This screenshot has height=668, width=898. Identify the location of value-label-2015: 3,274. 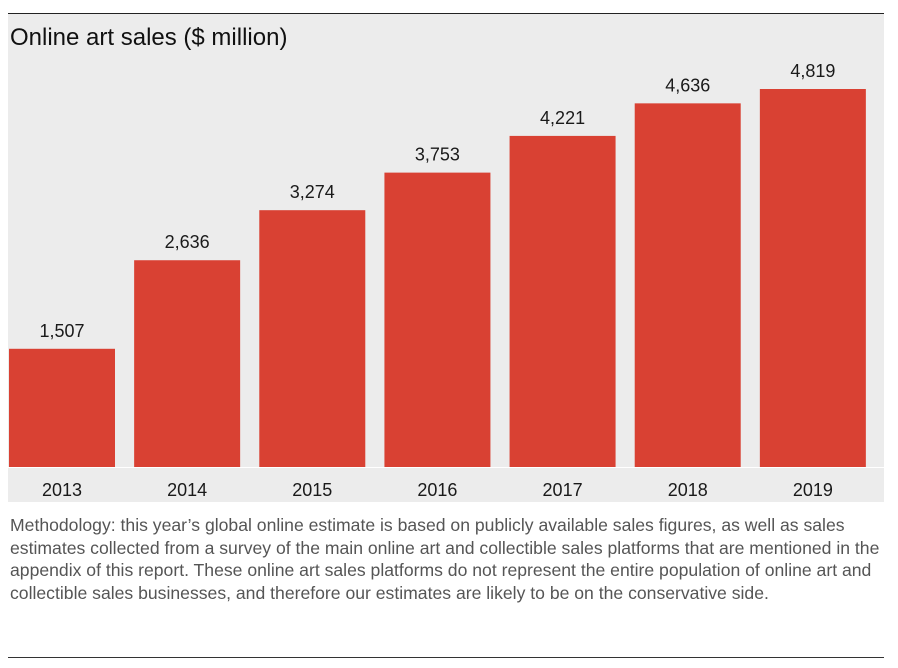
(312, 192).